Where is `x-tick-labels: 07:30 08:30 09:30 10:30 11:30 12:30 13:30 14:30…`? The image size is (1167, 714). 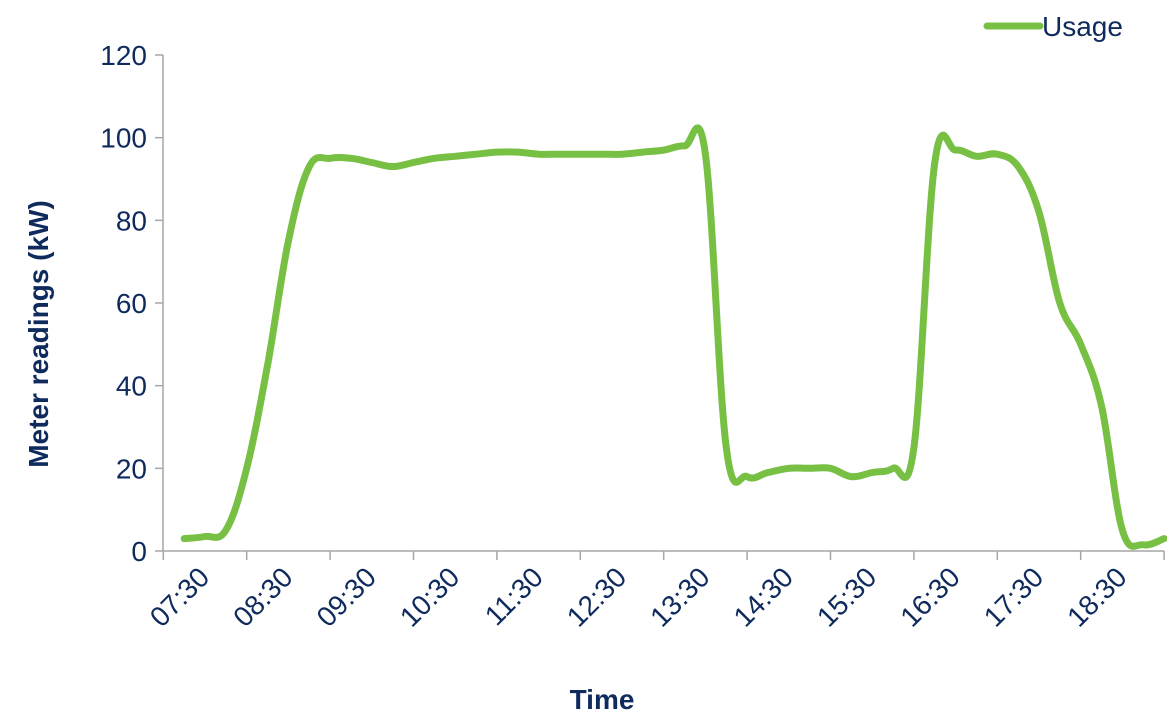
x-tick-labels: 07:30 08:30 09:30 10:30 11:30 12:30 13:30 14:30… is located at coordinates (638, 596).